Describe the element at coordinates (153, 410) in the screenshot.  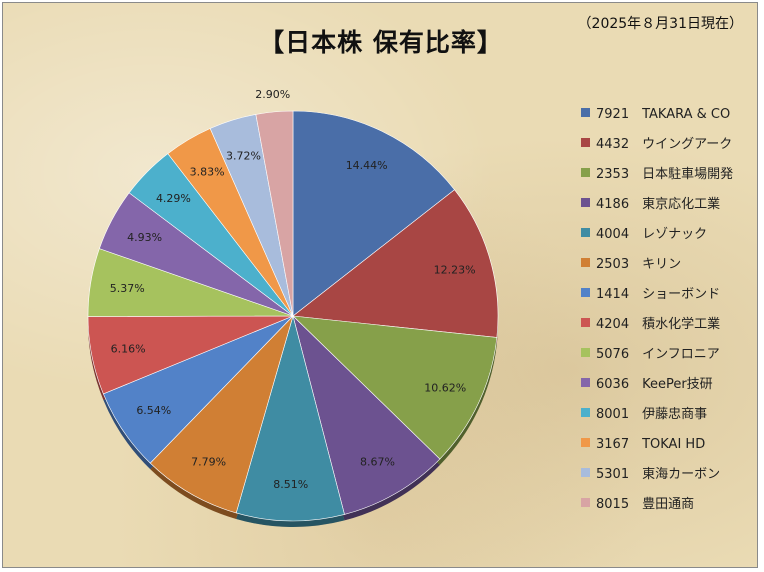
I see `data-label: 6.54%` at that location.